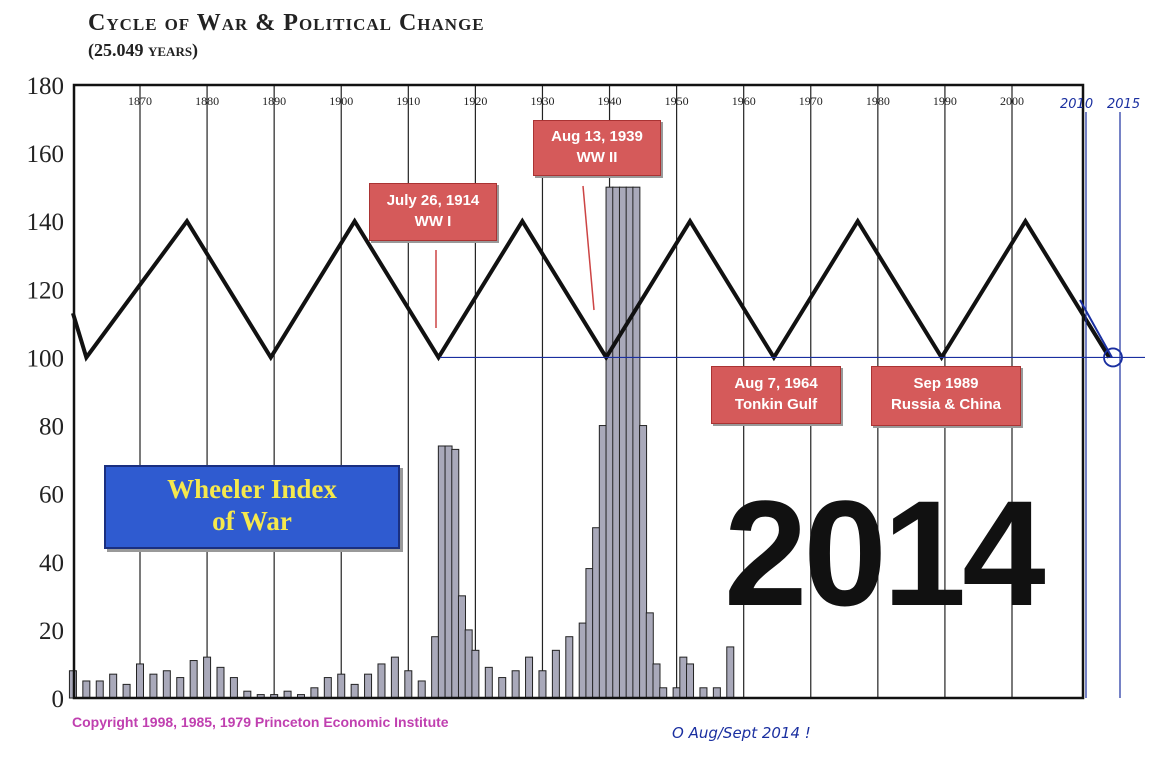 Image resolution: width=1150 pixels, height=764 pixels. What do you see at coordinates (610, 101) in the screenshot?
I see `x-tick-label: 1940` at bounding box center [610, 101].